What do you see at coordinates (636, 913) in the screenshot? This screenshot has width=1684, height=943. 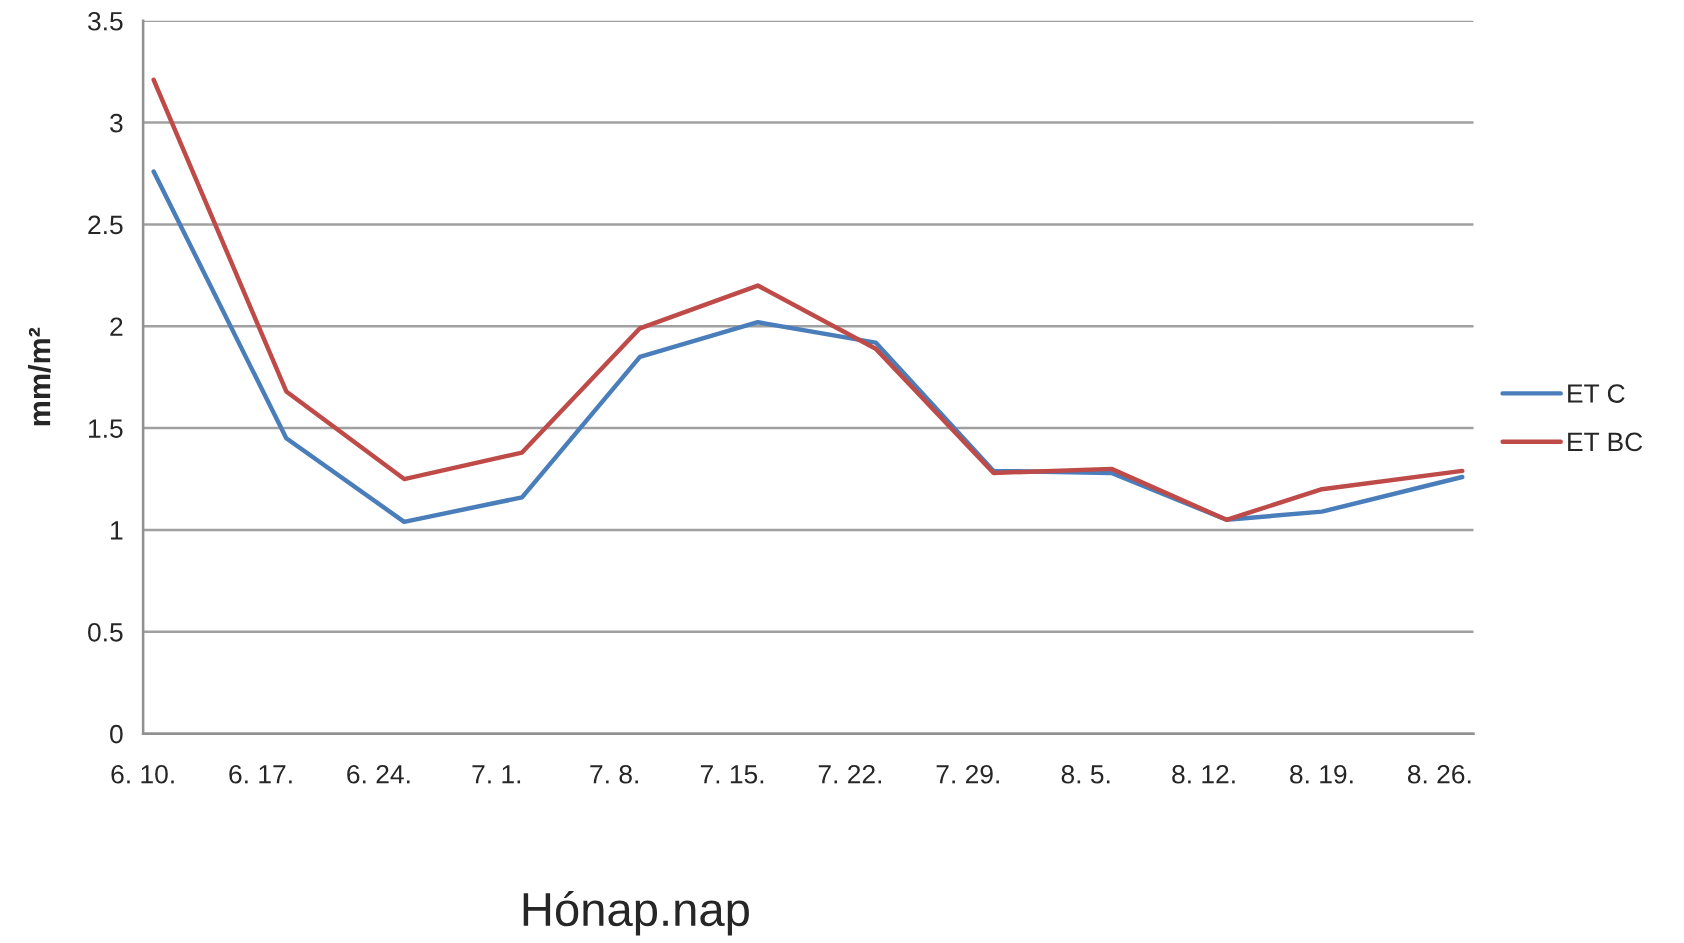 I see `x-axis-title: Hónap.nap` at bounding box center [636, 913].